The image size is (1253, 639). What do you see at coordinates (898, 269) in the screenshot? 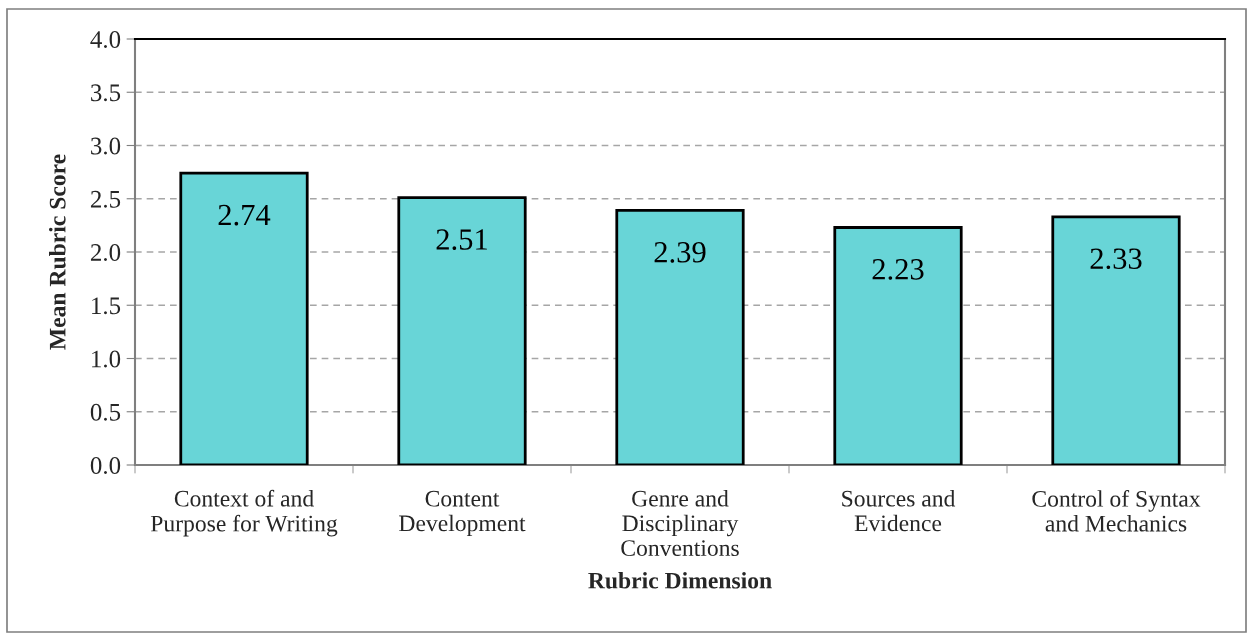
I see `data-label: 2.23` at bounding box center [898, 269].